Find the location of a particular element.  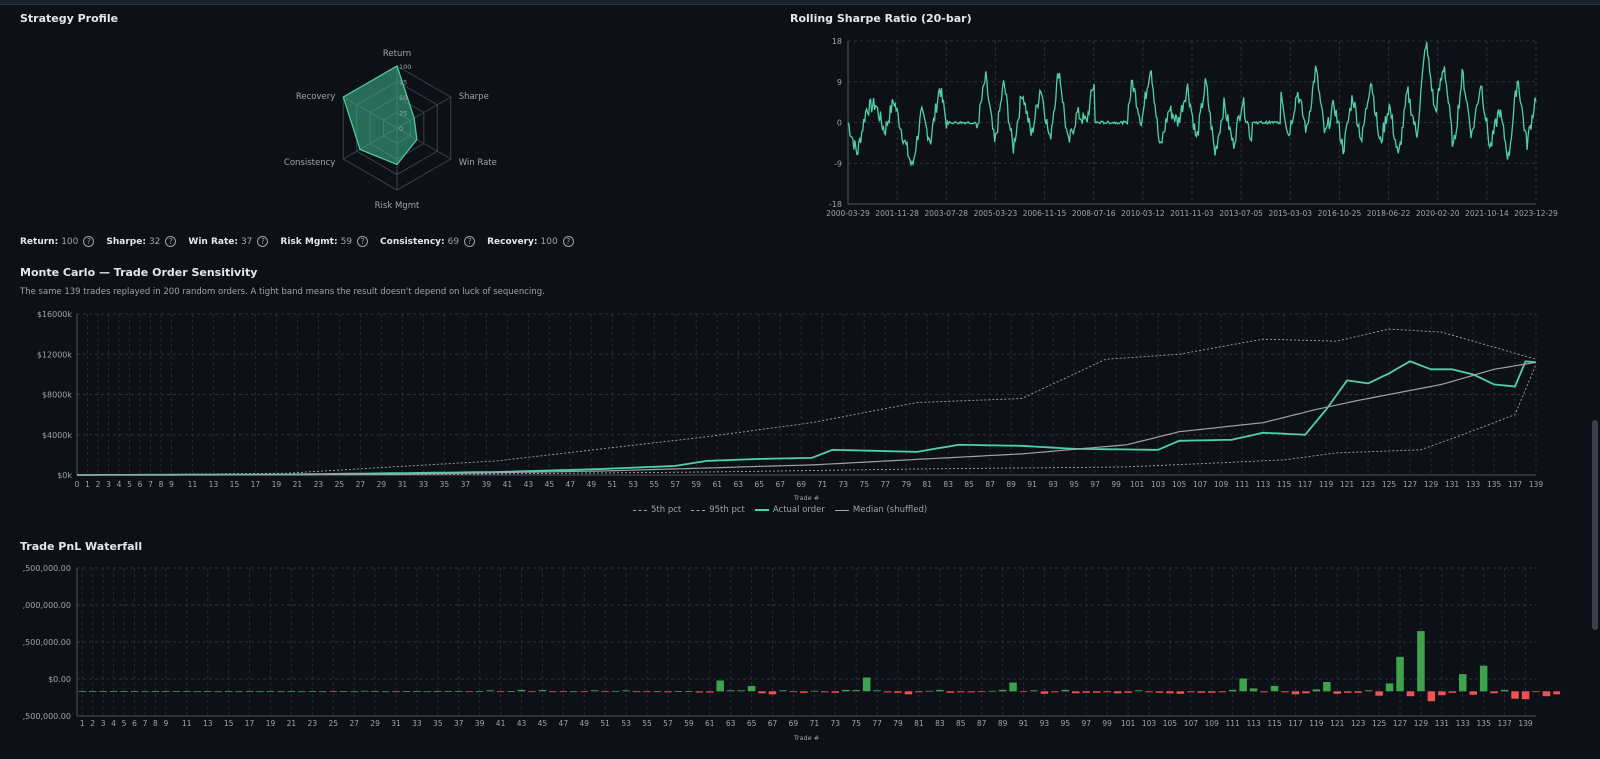

wf-x-tick: 47 is located at coordinates (564, 723).